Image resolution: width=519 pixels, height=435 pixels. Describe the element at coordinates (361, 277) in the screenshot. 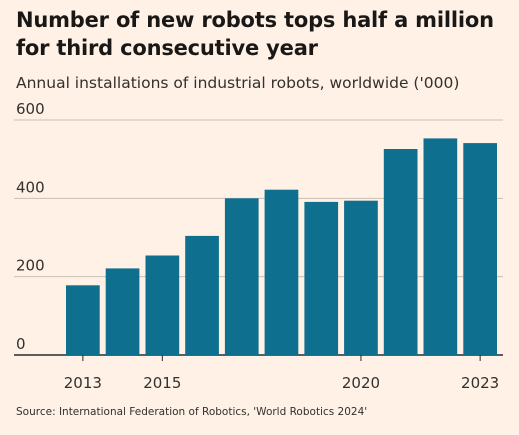

I see `bar-2020` at that location.